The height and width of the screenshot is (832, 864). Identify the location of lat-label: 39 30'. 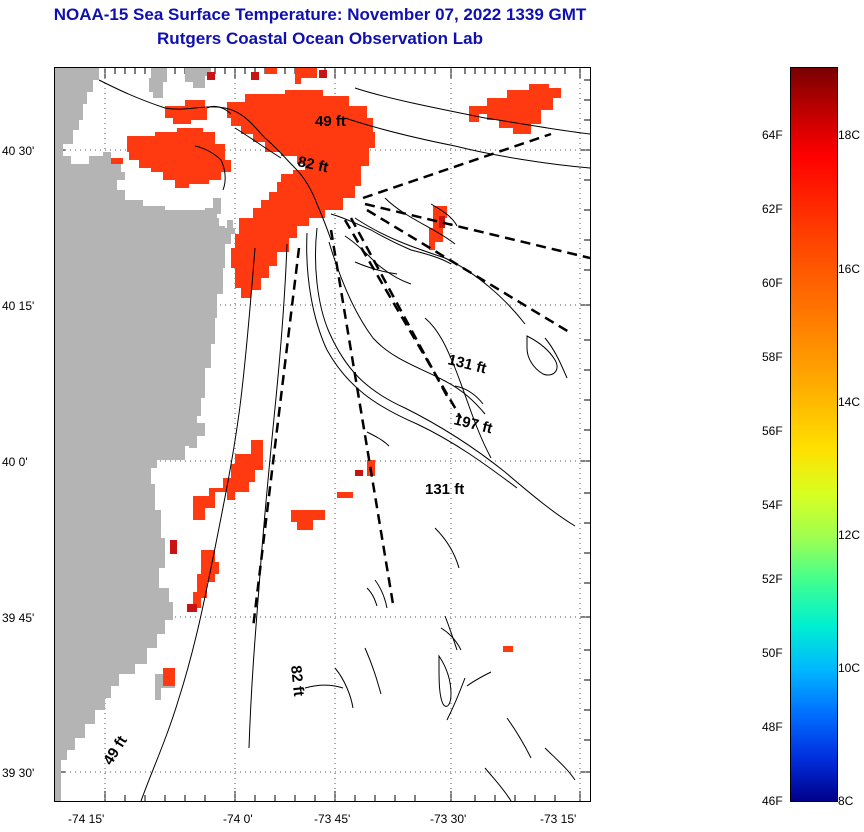
(18, 773).